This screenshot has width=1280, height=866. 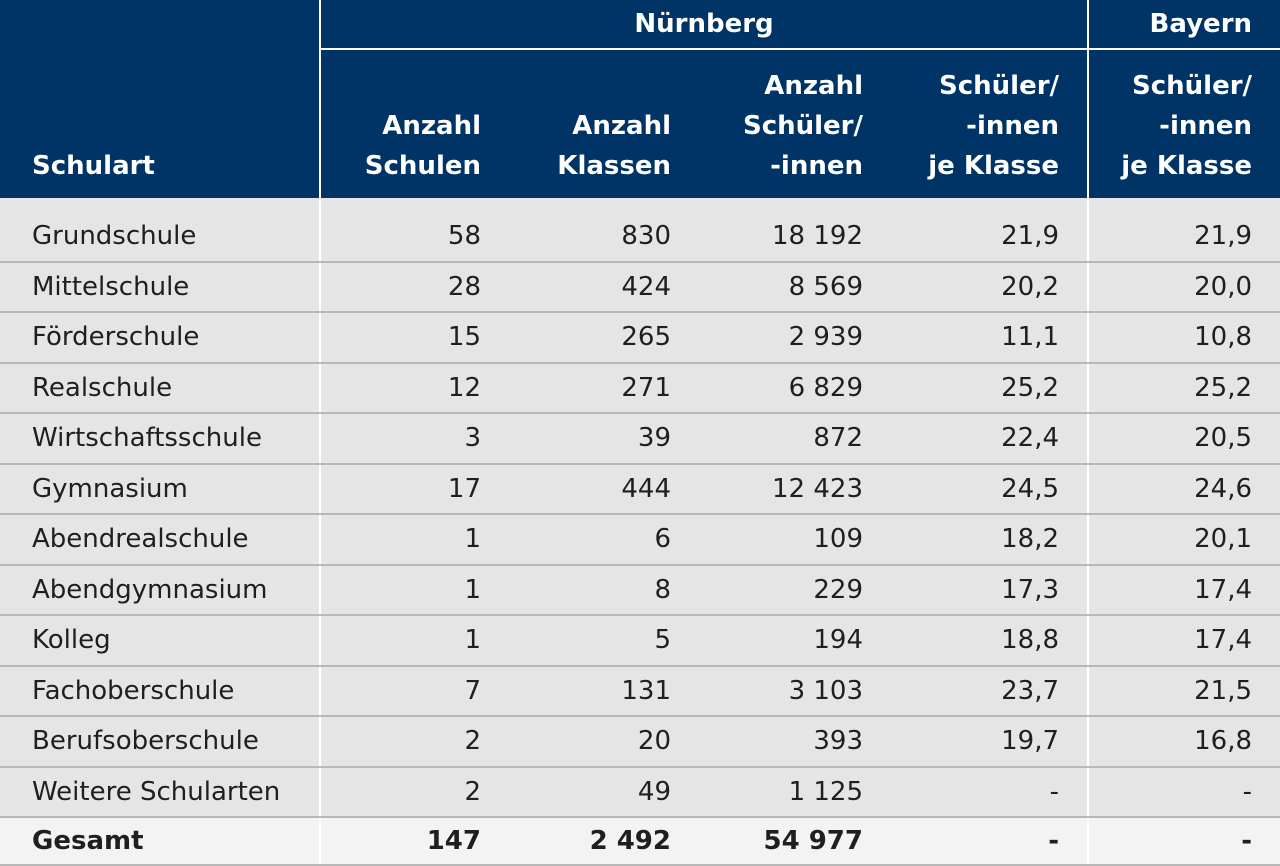 What do you see at coordinates (160, 691) in the screenshot?
I see `schulart-cell: Fachoberschule` at bounding box center [160, 691].